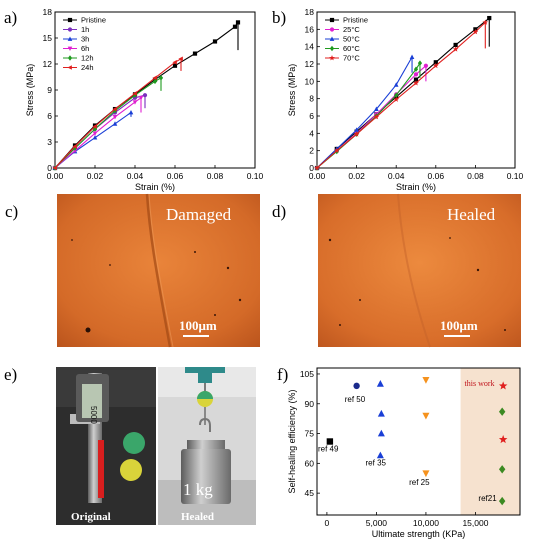 This screenshot has width=533, height=555. What do you see at coordinates (134, 443) in the screenshot?
I see `sample-disk-green` at bounding box center [134, 443].